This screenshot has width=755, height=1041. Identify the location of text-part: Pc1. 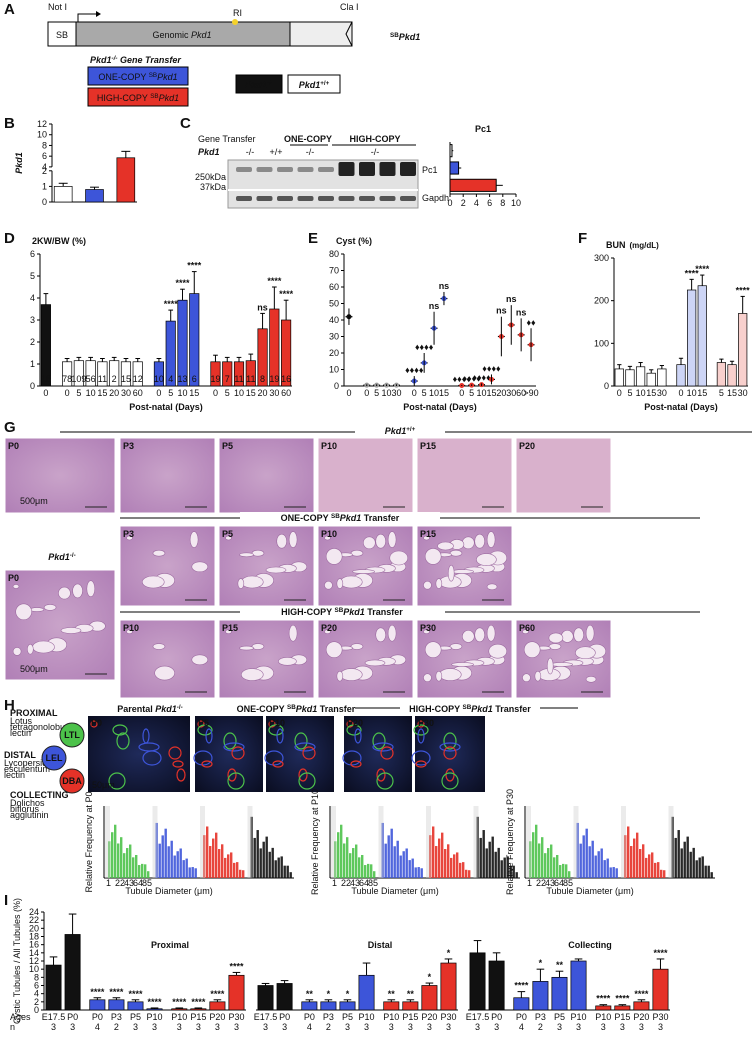
(483, 129).